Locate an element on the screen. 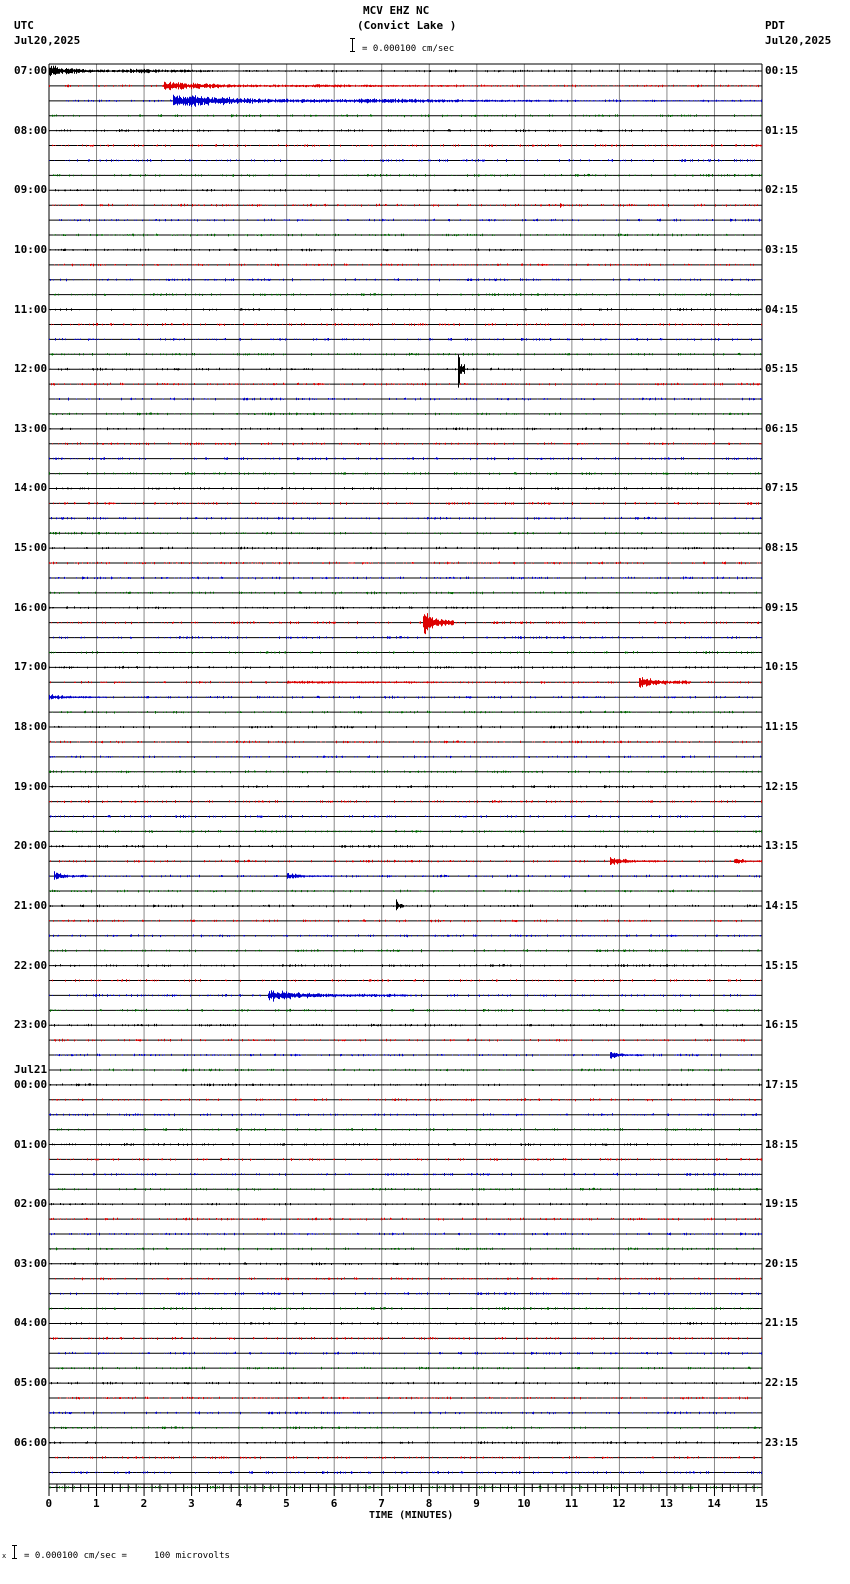  pdt-hour-label: 08:15 is located at coordinates (782, 548).